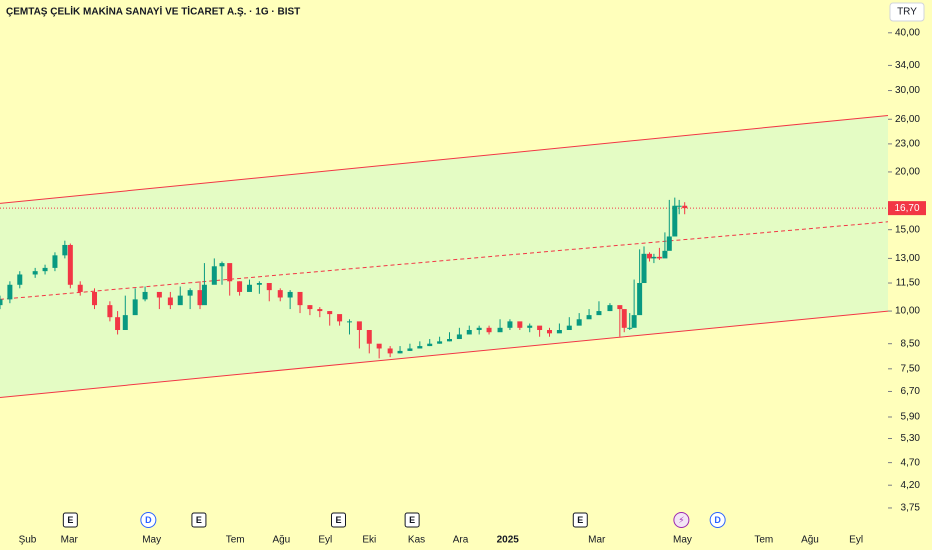 Image resolution: width=932 pixels, height=550 pixels. What do you see at coordinates (911, 462) in the screenshot?
I see `y-tick-label: 4,70` at bounding box center [911, 462].